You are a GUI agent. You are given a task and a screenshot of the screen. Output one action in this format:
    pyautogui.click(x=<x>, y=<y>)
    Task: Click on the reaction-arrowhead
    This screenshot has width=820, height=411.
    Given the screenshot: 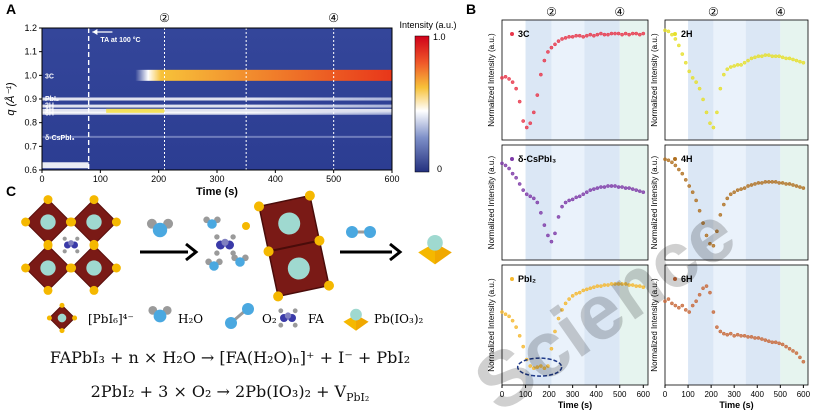 What is the action you would take?
    pyautogui.click(x=396, y=252)
    